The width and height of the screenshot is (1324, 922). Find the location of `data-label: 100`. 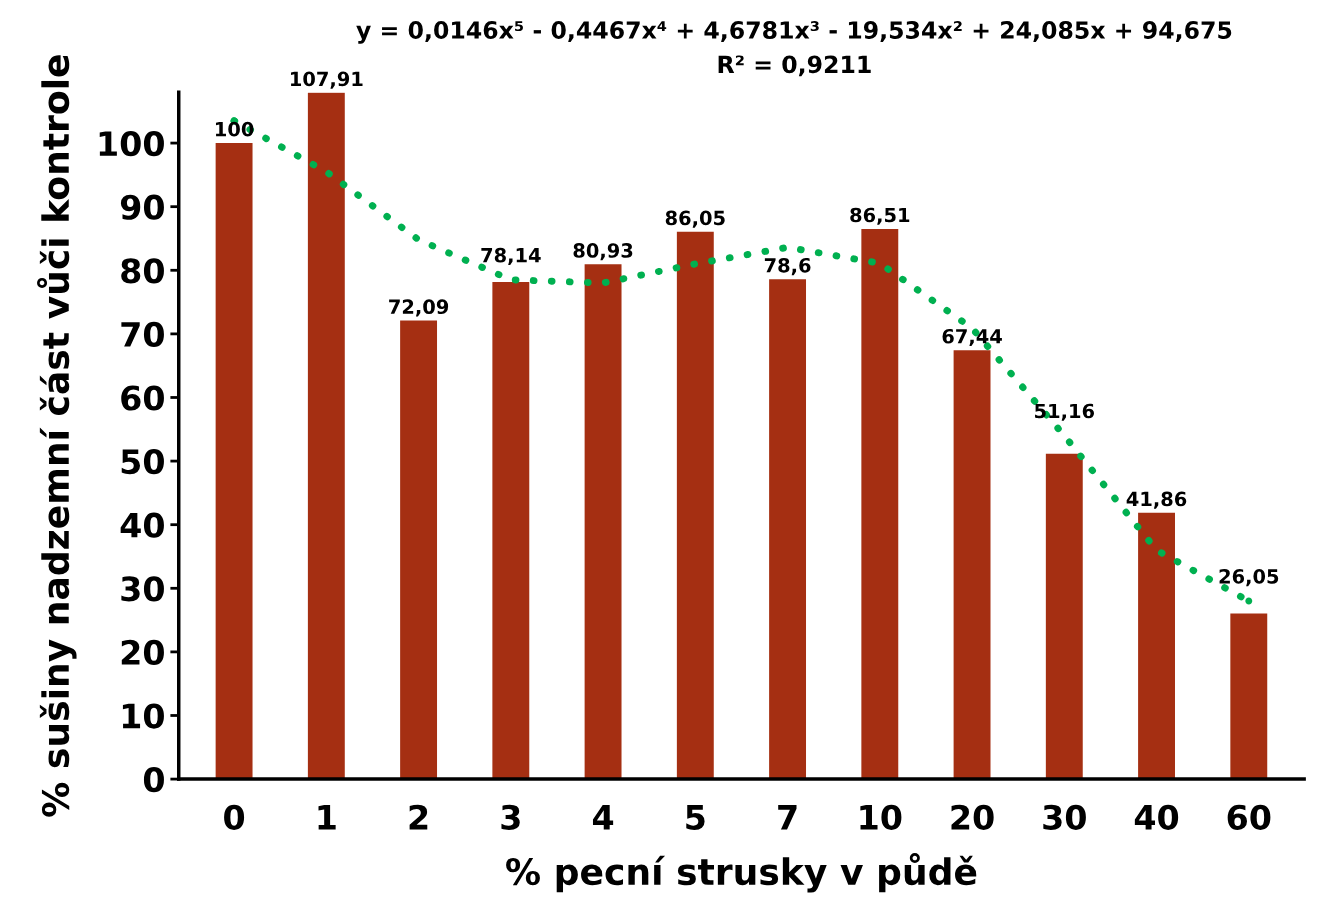

data-label: 100 is located at coordinates (234, 129).